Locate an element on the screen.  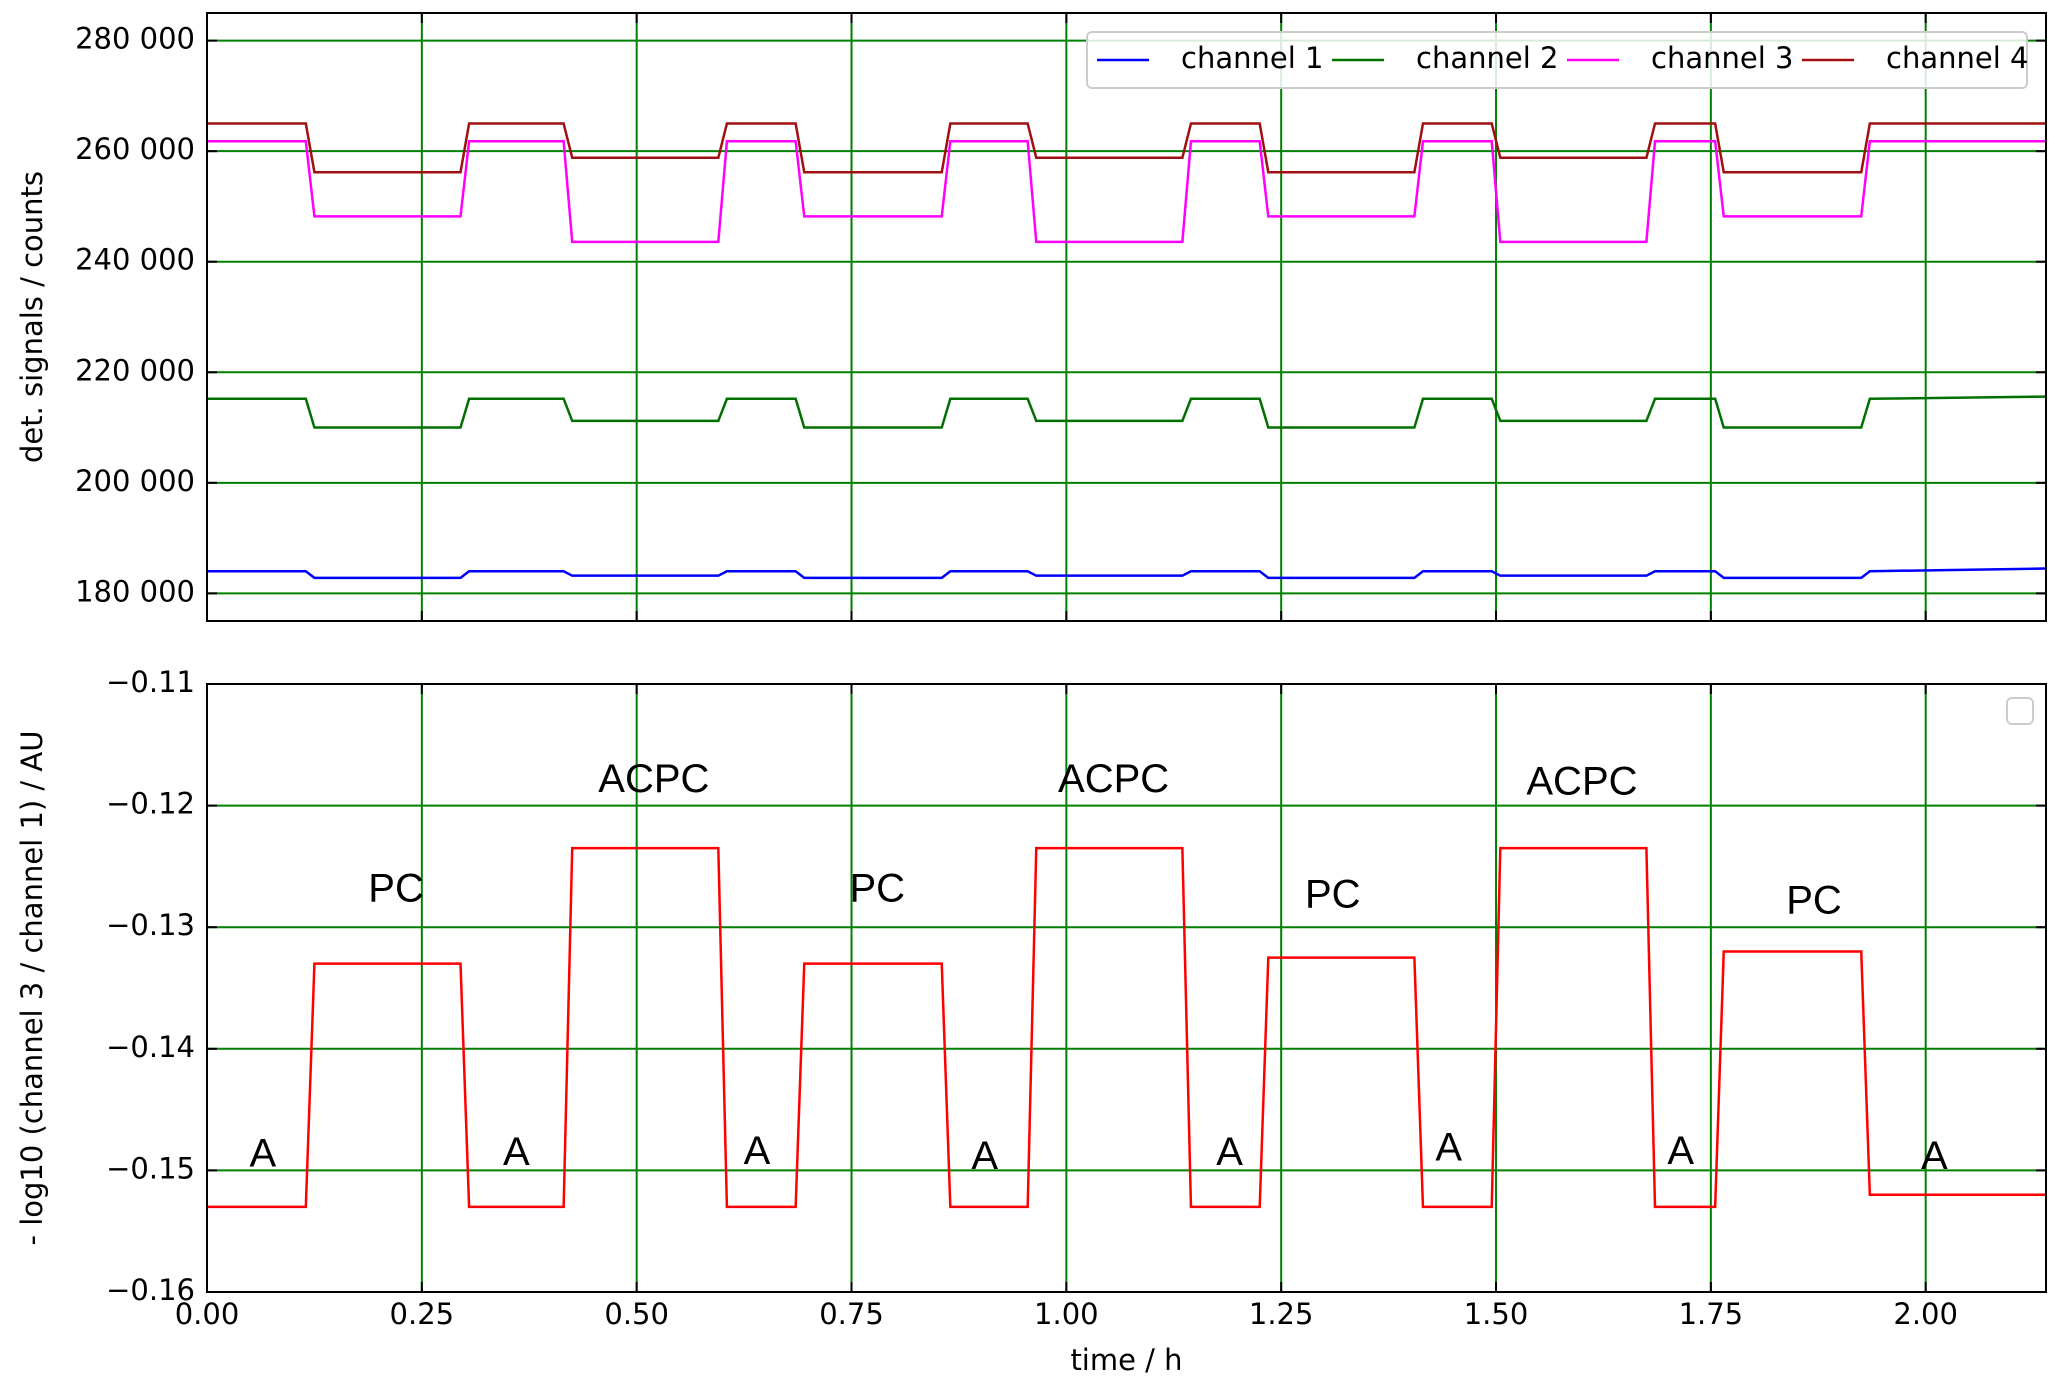
y-axis-label: - log10 (channel 3 / channel 1) / AU is located at coordinates (32, 988).